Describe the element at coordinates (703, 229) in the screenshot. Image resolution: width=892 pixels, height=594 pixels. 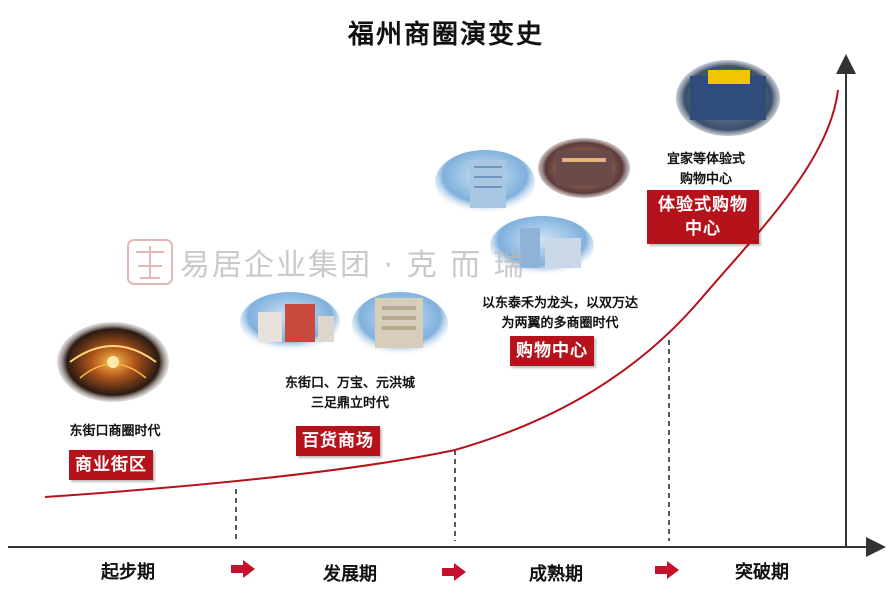
I see `stage-4-tag-line-2: 中心` at that location.